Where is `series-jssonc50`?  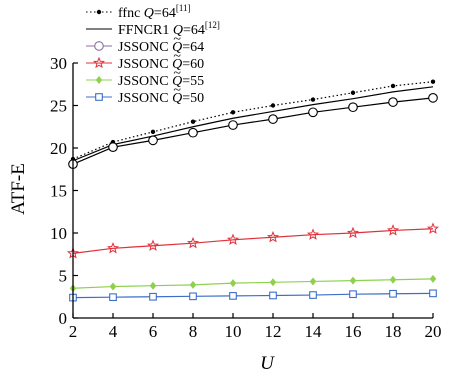 series-jssonc50 is located at coordinates (253, 295).